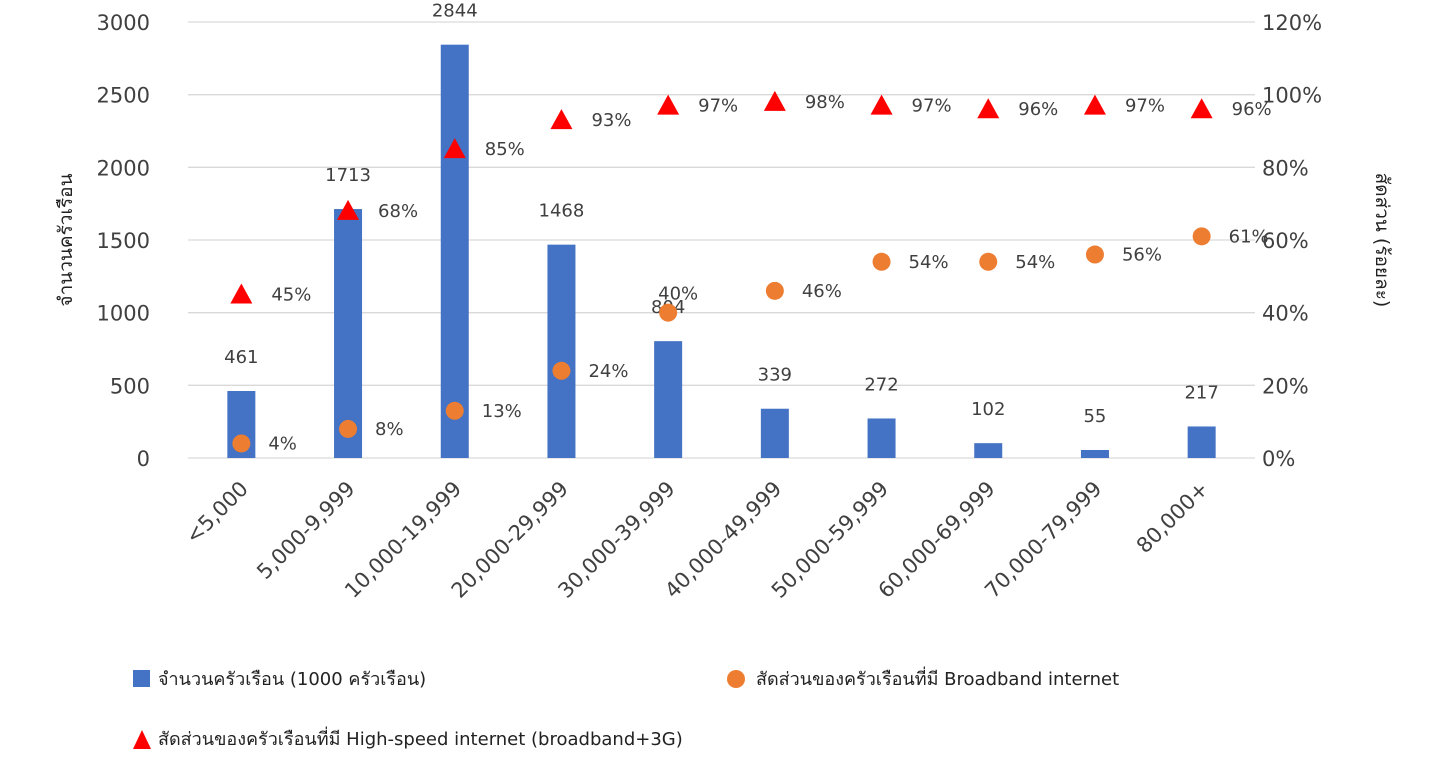  I want to click on left-tick-label: 1500, so click(123, 241).